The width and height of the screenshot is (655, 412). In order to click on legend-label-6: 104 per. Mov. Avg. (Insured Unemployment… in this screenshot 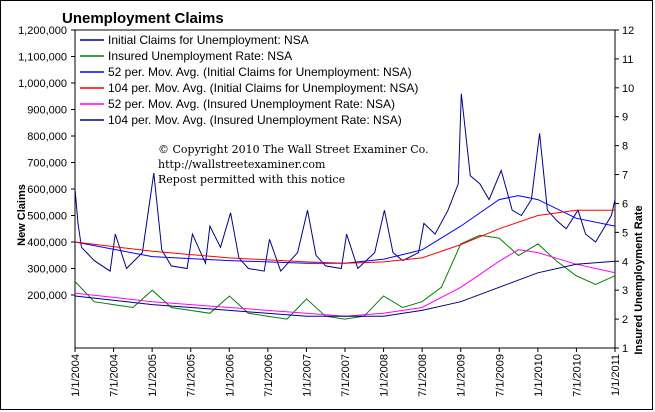, I will do `click(255, 120)`.